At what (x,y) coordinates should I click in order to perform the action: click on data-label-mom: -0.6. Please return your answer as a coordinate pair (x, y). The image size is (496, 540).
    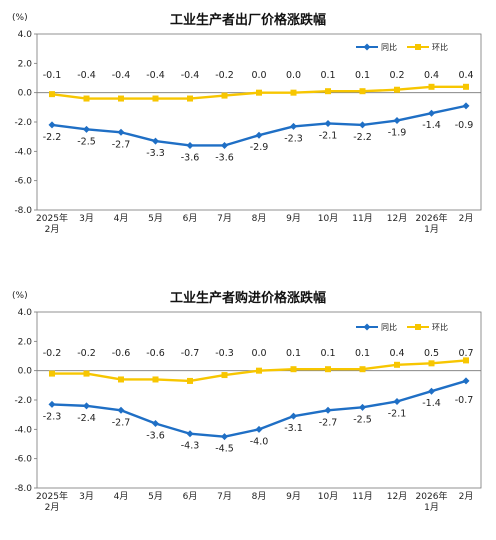
    Looking at the image, I should click on (121, 353).